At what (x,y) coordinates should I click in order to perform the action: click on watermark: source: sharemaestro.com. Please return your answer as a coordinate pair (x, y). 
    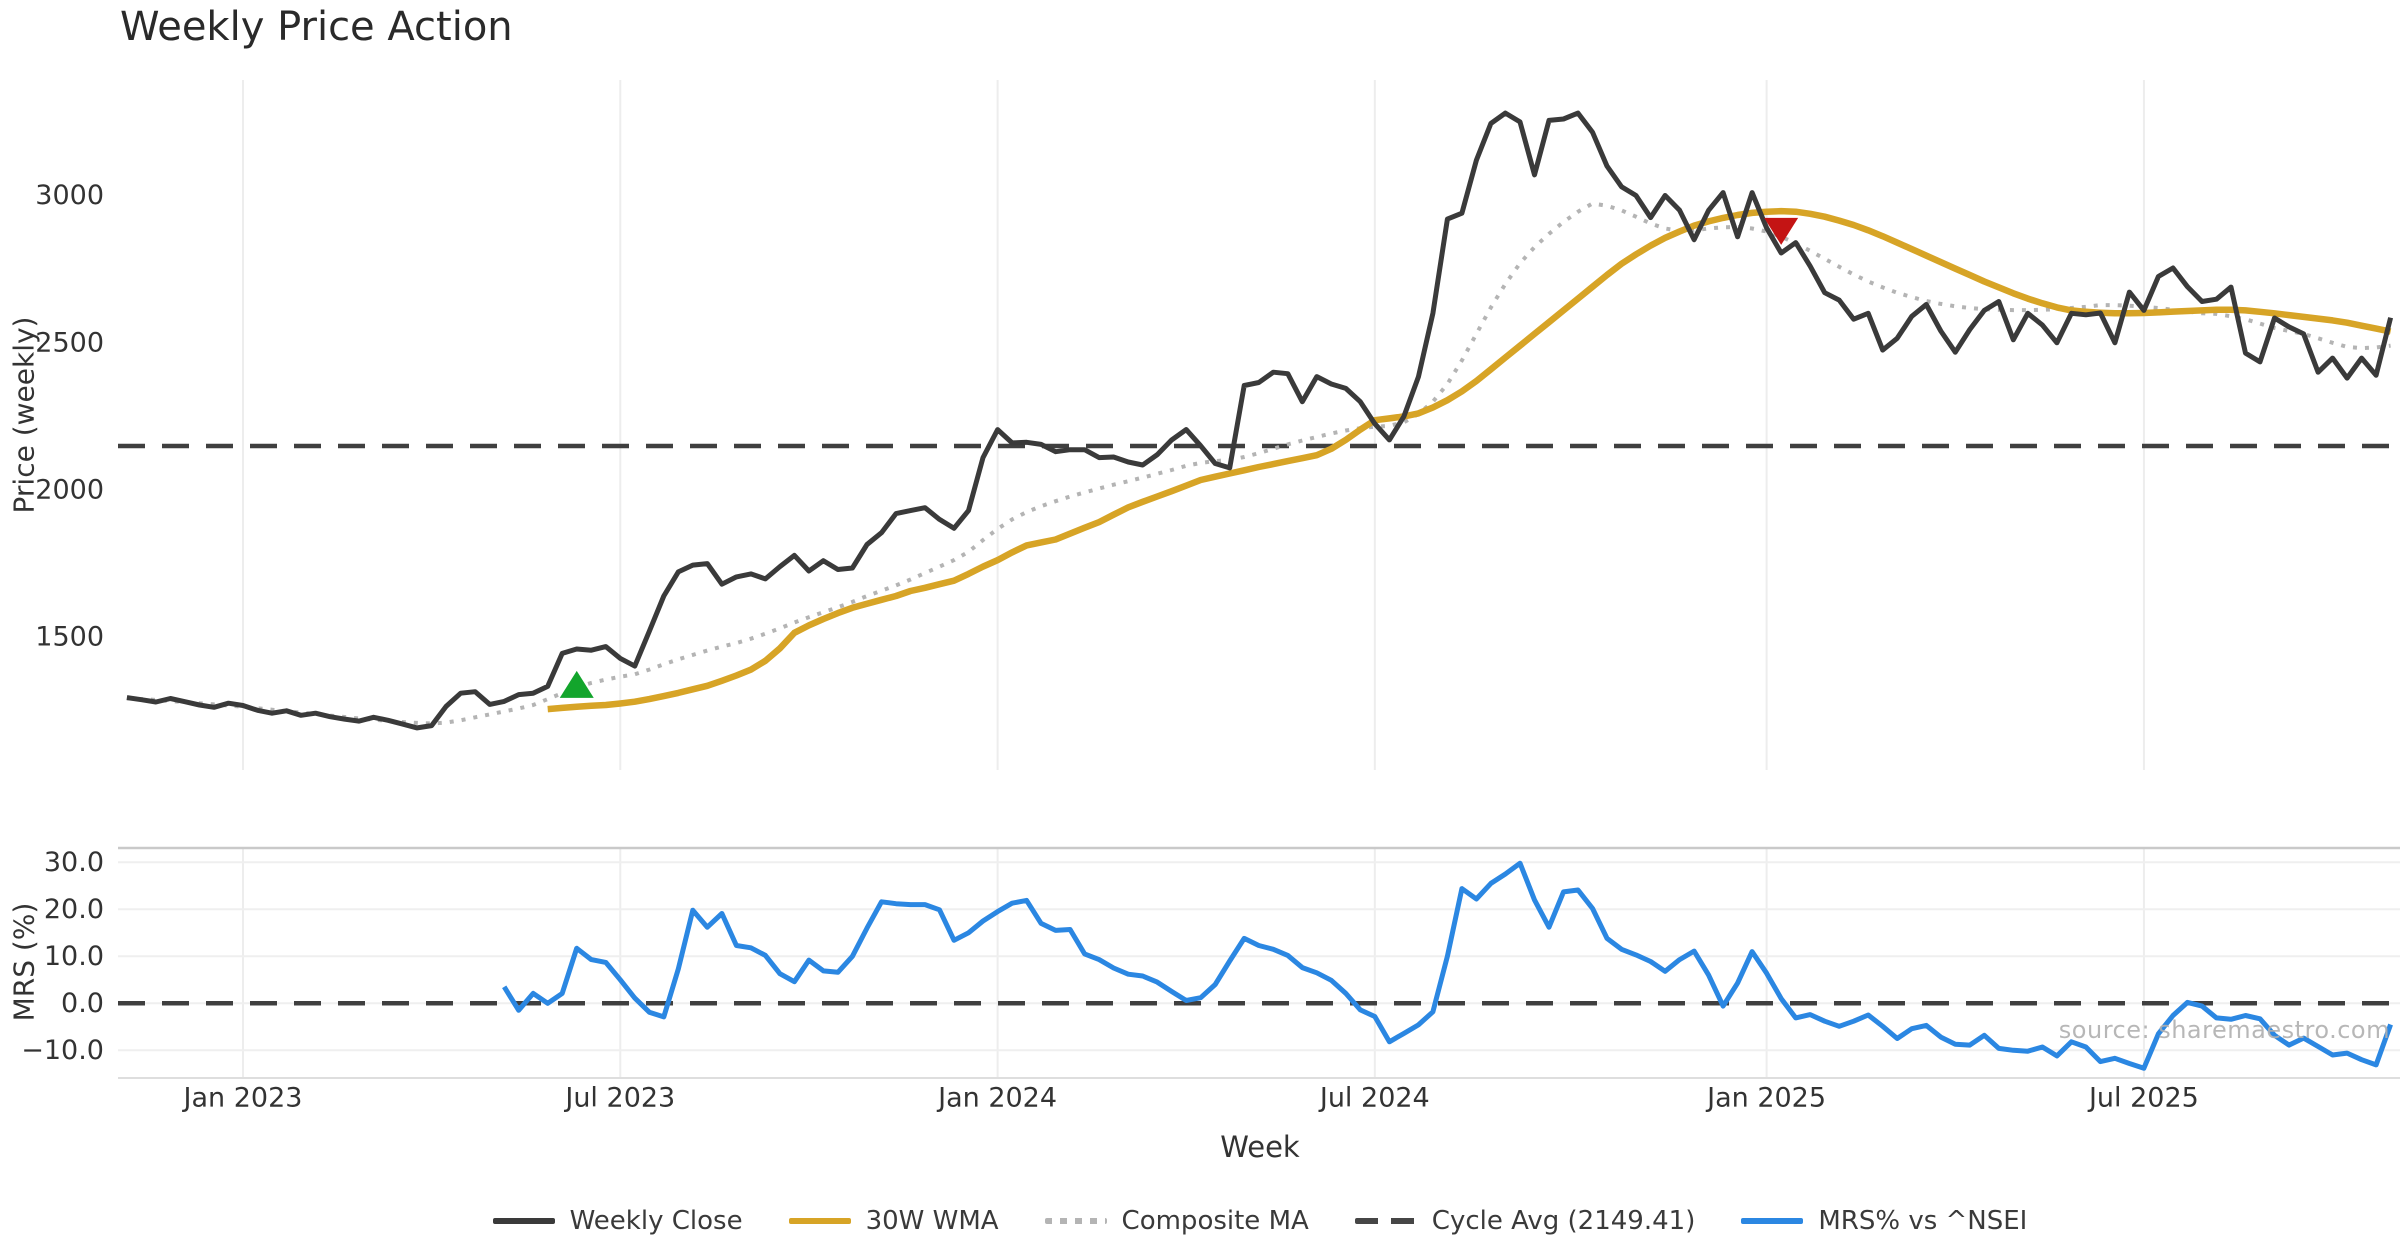
    Looking at the image, I should click on (2224, 1030).